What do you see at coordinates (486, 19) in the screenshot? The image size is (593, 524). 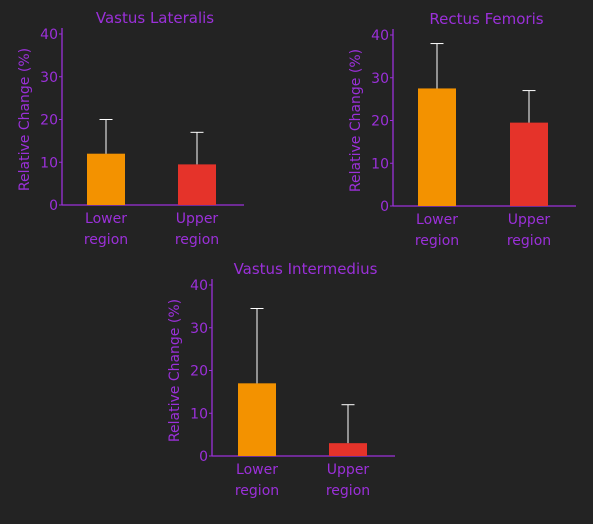 I see `chart-title: Rectus Femoris` at bounding box center [486, 19].